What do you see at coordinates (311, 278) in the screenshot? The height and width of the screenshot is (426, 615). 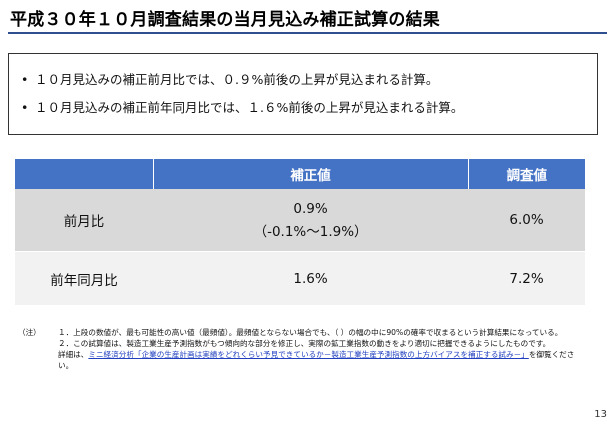 I see `corrected-value: 1.6%` at bounding box center [311, 278].